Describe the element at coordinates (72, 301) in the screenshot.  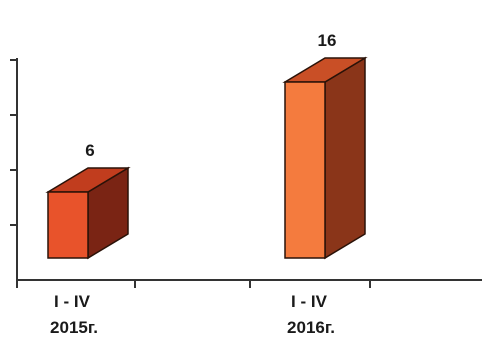
I see `category-label-1-line1: I - IV` at that location.